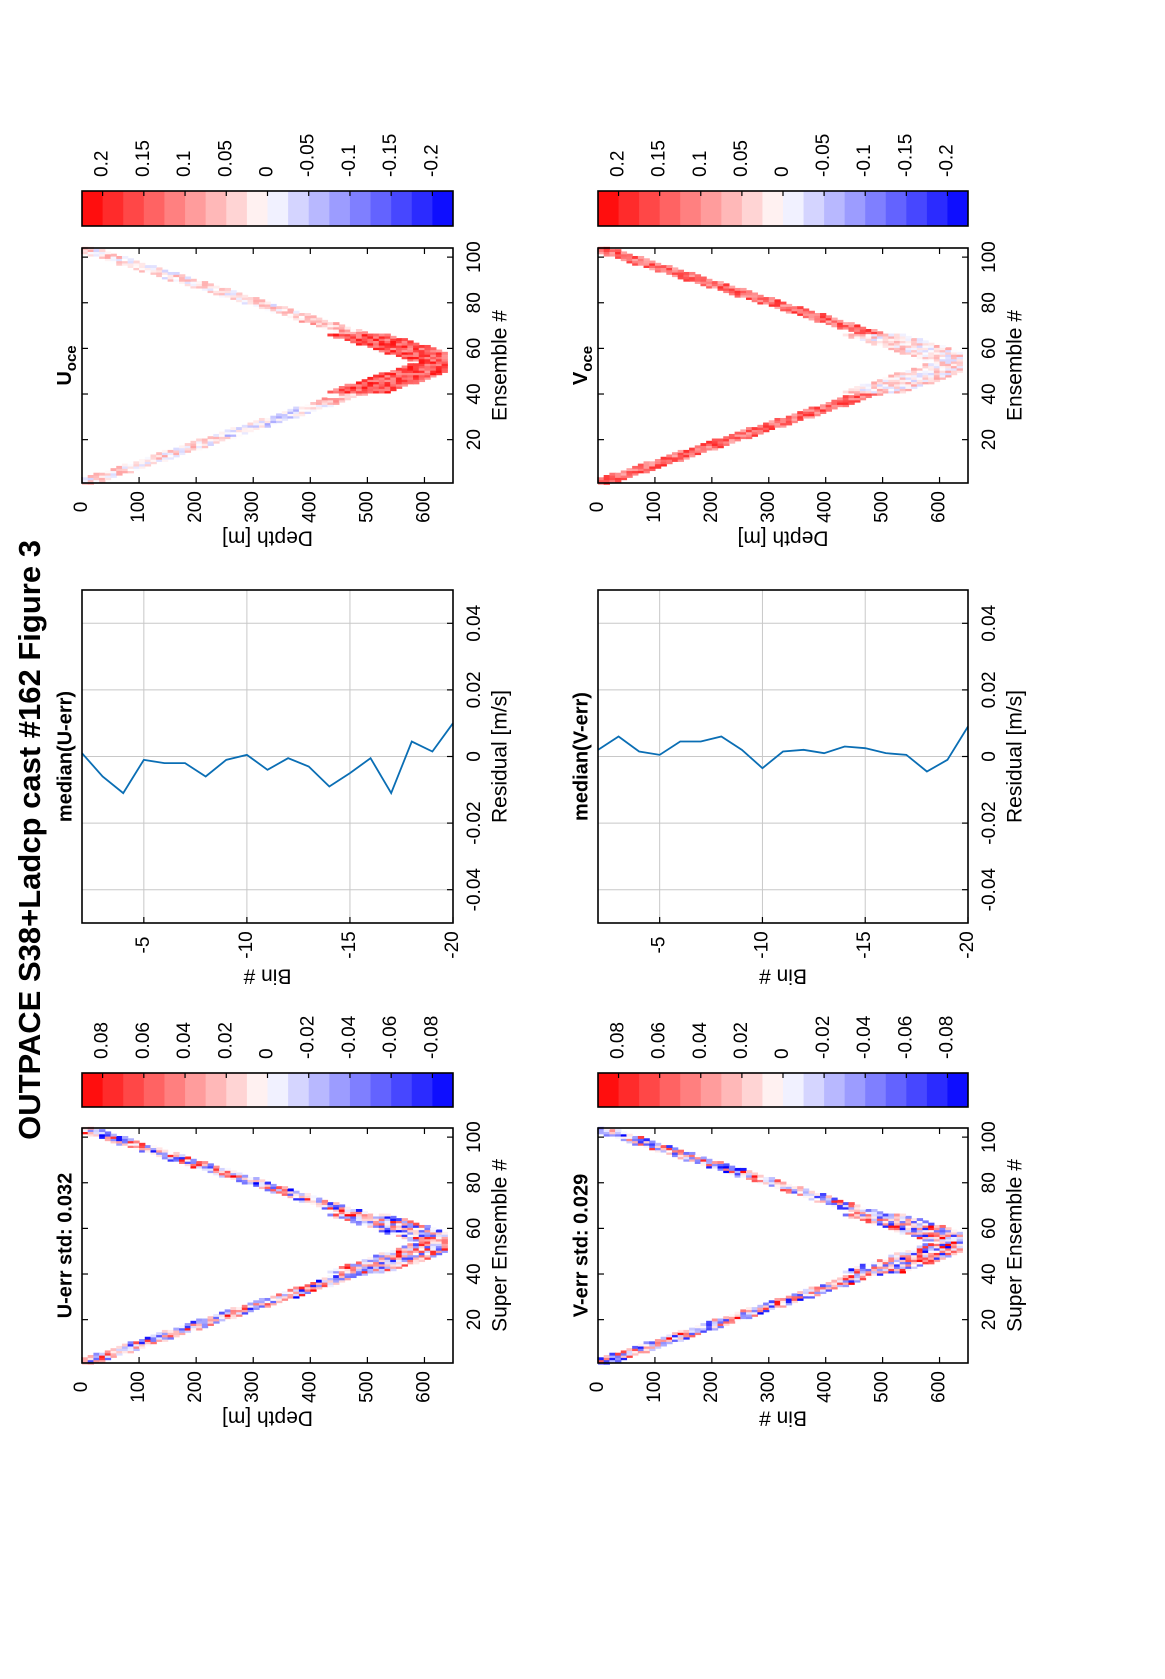 The image size is (1165, 1679). What do you see at coordinates (823, 155) in the screenshot?
I see `colorbar-tick-label: -0.05` at bounding box center [823, 155].